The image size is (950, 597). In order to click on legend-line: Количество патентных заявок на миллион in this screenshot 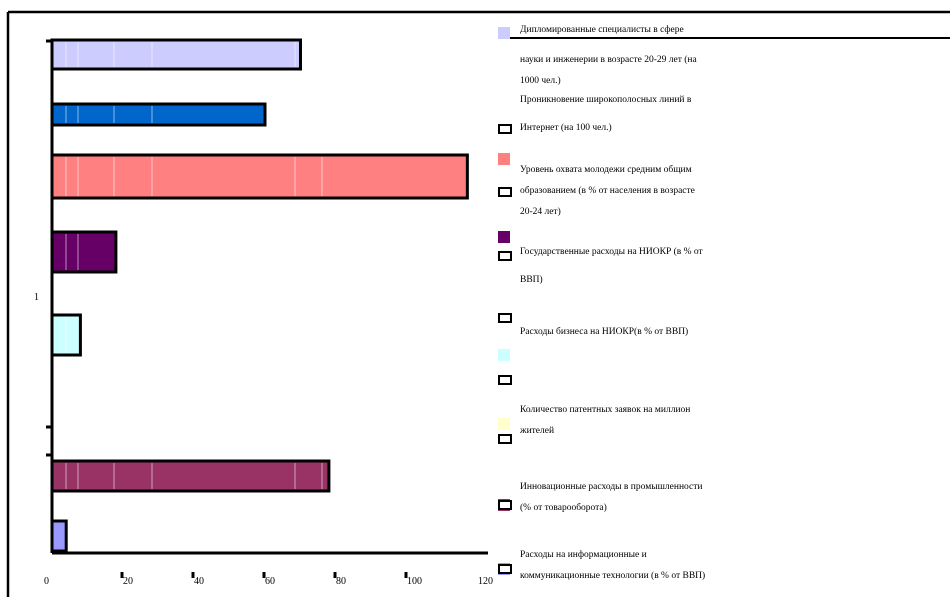, I will do `click(605, 410)`.